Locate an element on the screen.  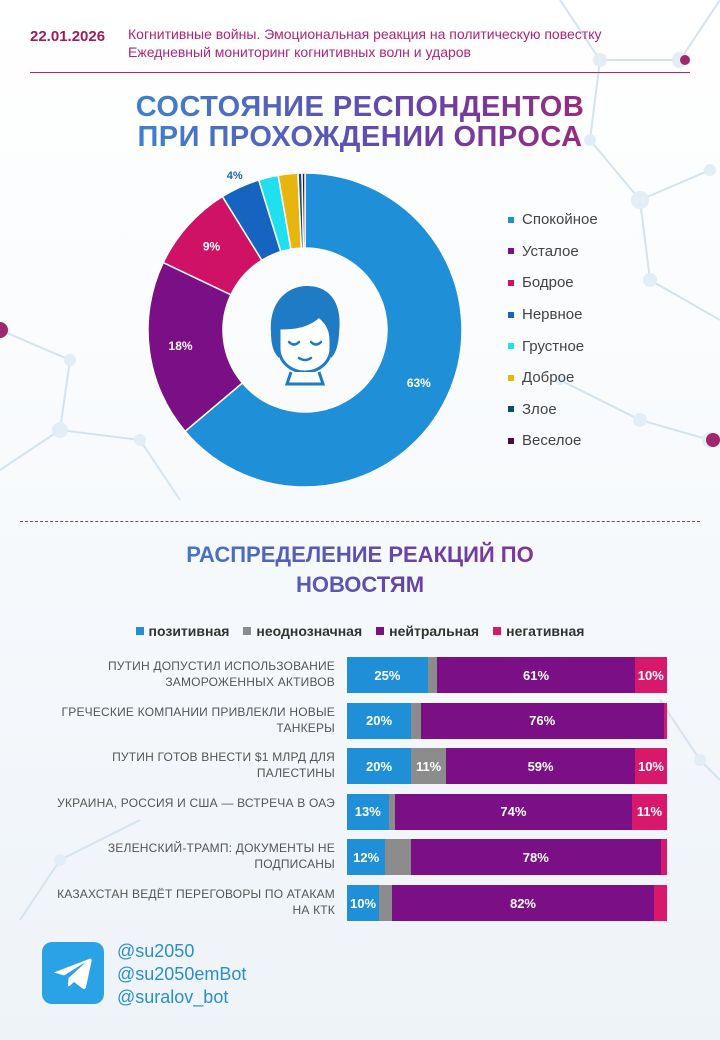
bar-segment-позитивная: 13% is located at coordinates (368, 811).